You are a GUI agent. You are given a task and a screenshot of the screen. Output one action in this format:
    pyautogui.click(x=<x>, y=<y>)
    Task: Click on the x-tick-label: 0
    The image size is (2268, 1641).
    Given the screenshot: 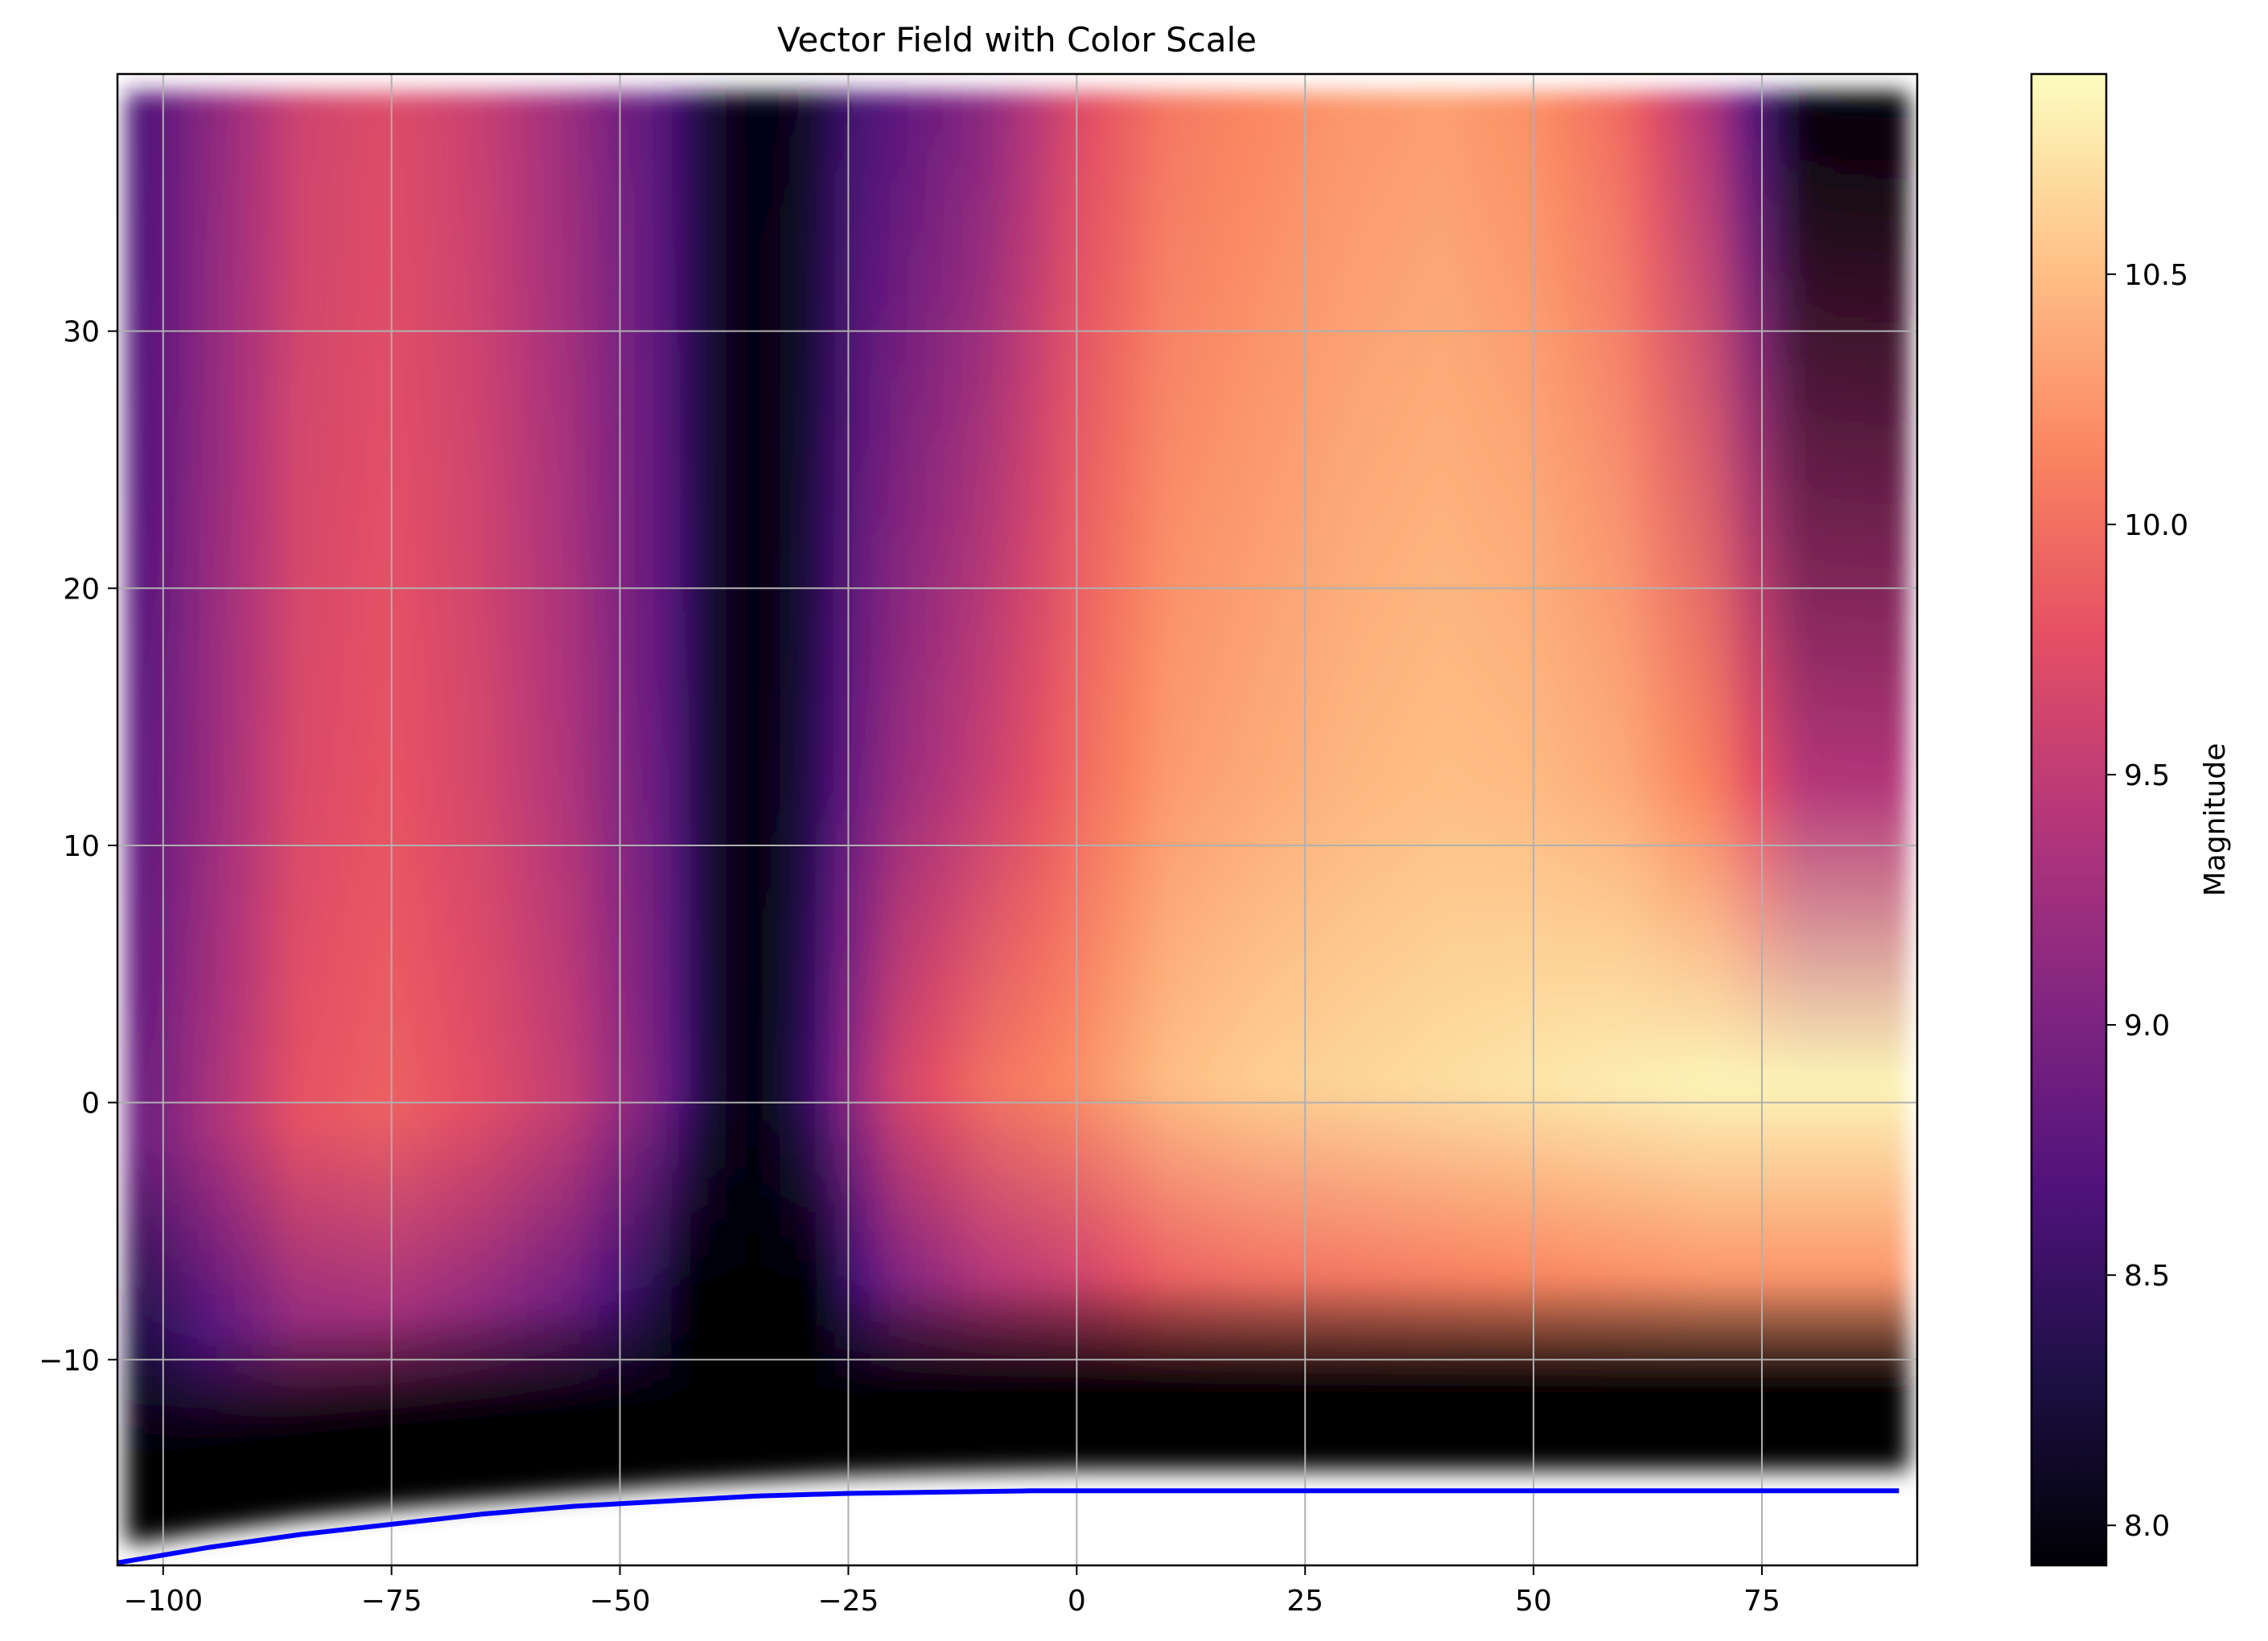 What is the action you would take?
    pyautogui.click(x=1077, y=1601)
    